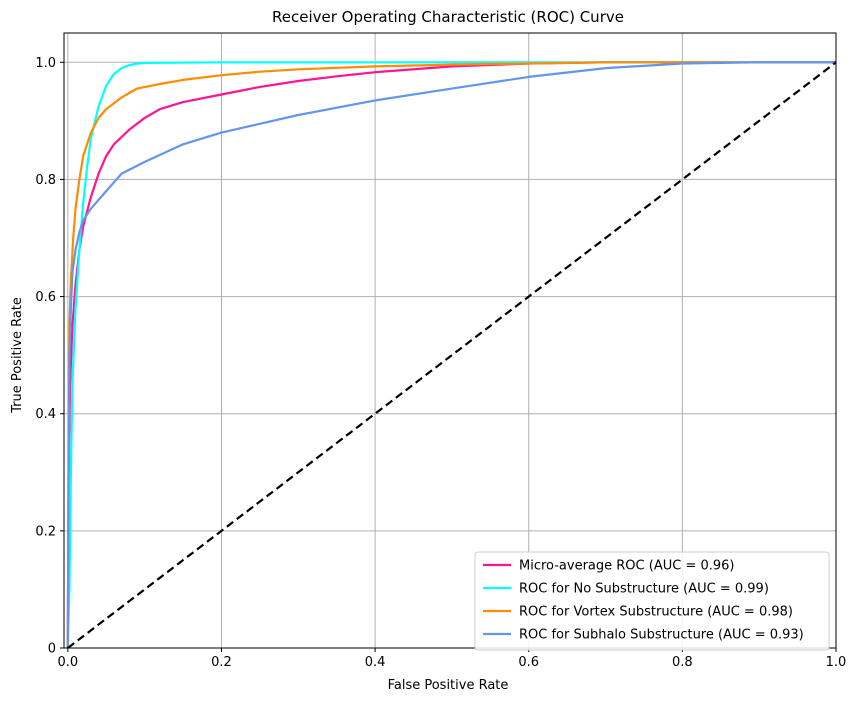 This screenshot has height=701, width=857. I want to click on x-tick-label: 0.2, so click(221, 662).